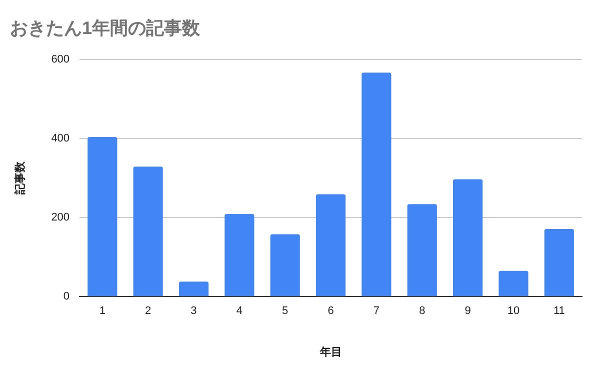 The image size is (600, 371). What do you see at coordinates (239, 311) in the screenshot?
I see `x-tick-label: 4` at bounding box center [239, 311].